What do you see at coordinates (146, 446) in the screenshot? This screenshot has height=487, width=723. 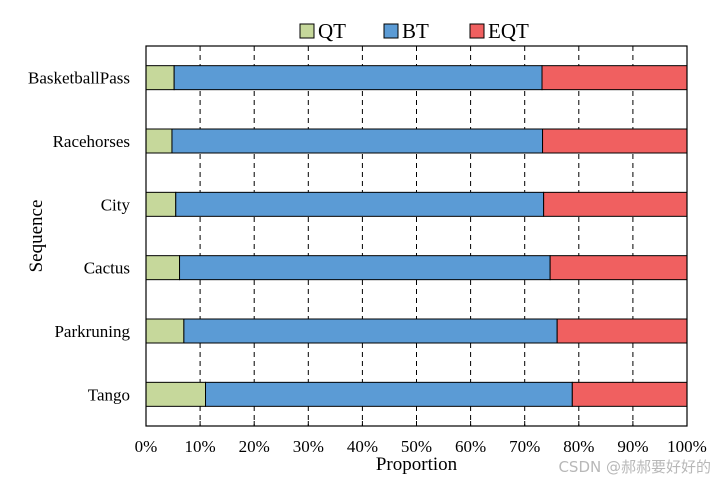 I see `x-tick-label: 0%` at bounding box center [146, 446].